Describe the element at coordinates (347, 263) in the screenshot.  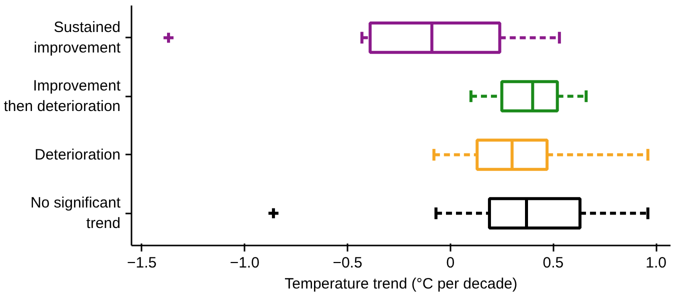
I see `x-tick-label: −0.5` at that location.